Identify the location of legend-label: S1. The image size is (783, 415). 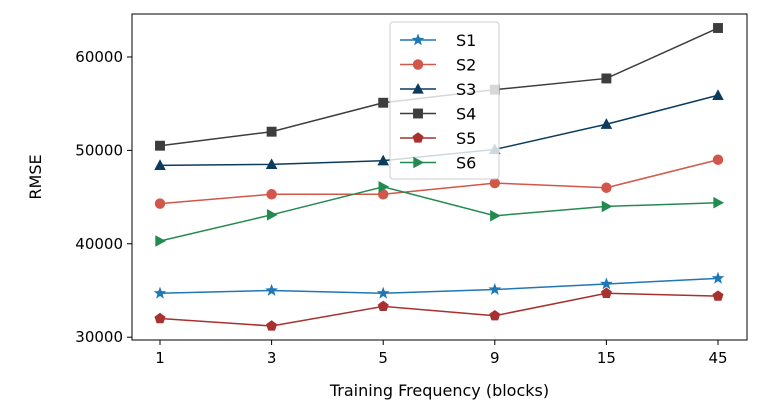
(466, 40).